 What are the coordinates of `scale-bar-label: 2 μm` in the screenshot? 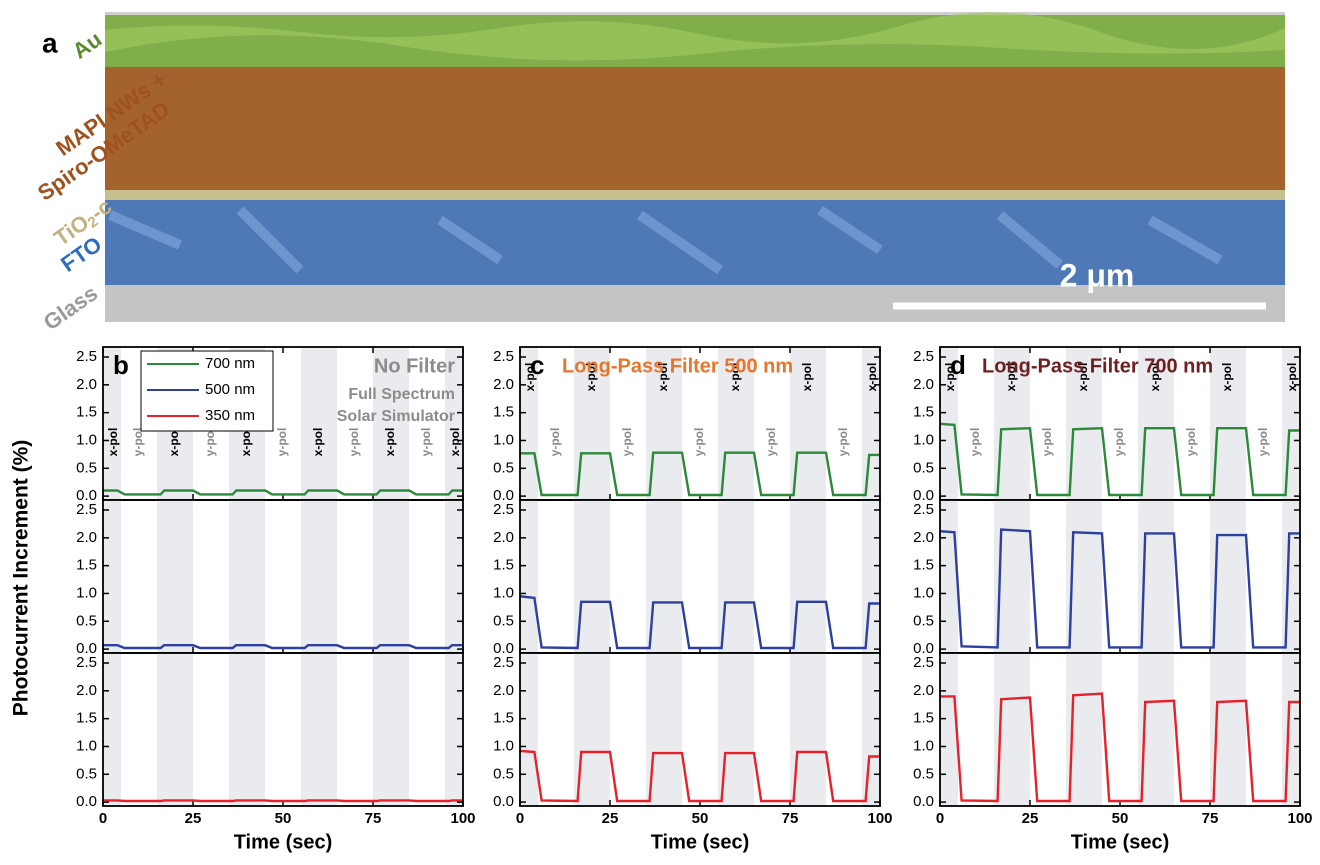 It's located at (1097, 275).